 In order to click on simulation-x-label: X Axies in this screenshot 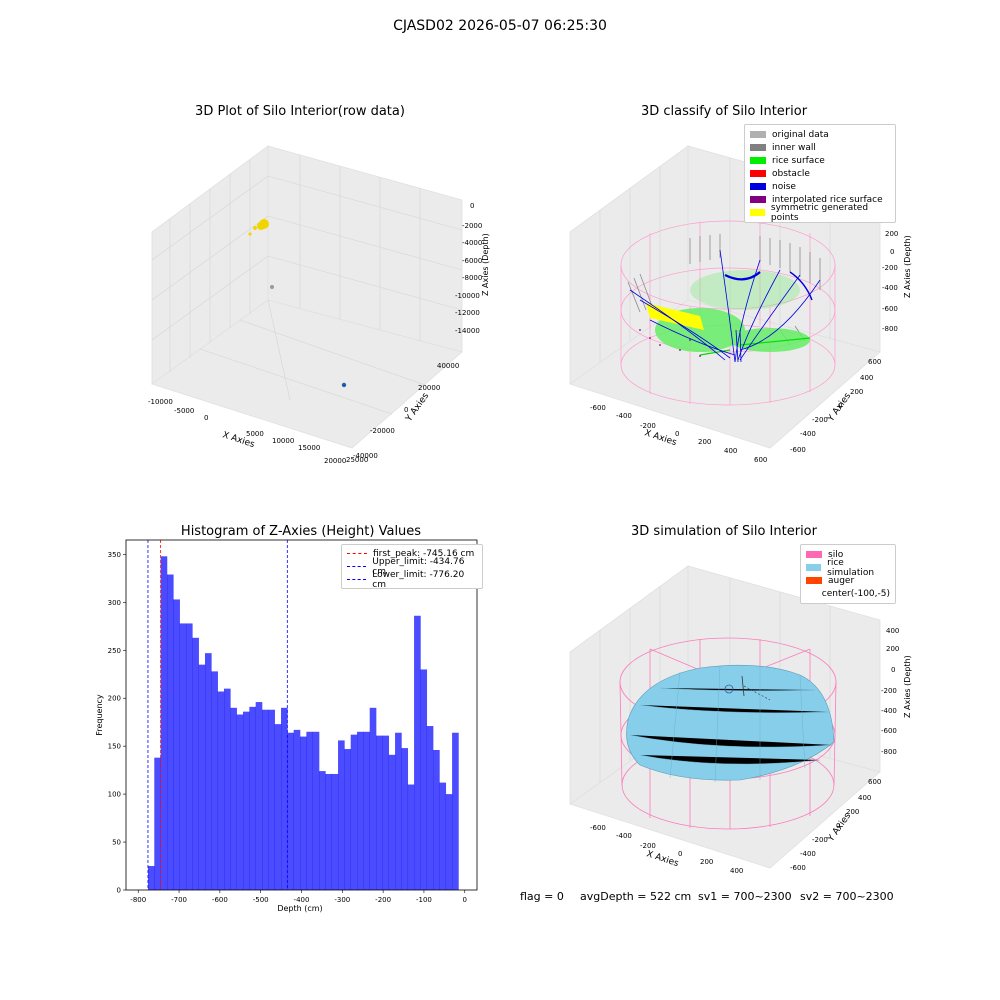, I will do `click(662, 859)`.